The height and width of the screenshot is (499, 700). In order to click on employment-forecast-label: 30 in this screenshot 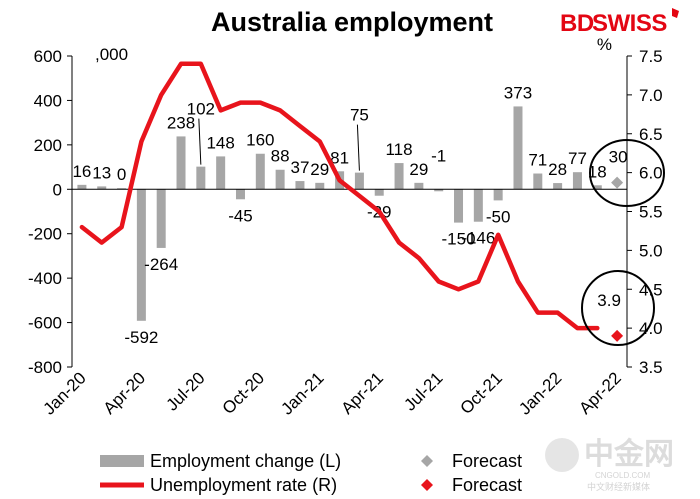, I will do `click(618, 157)`.